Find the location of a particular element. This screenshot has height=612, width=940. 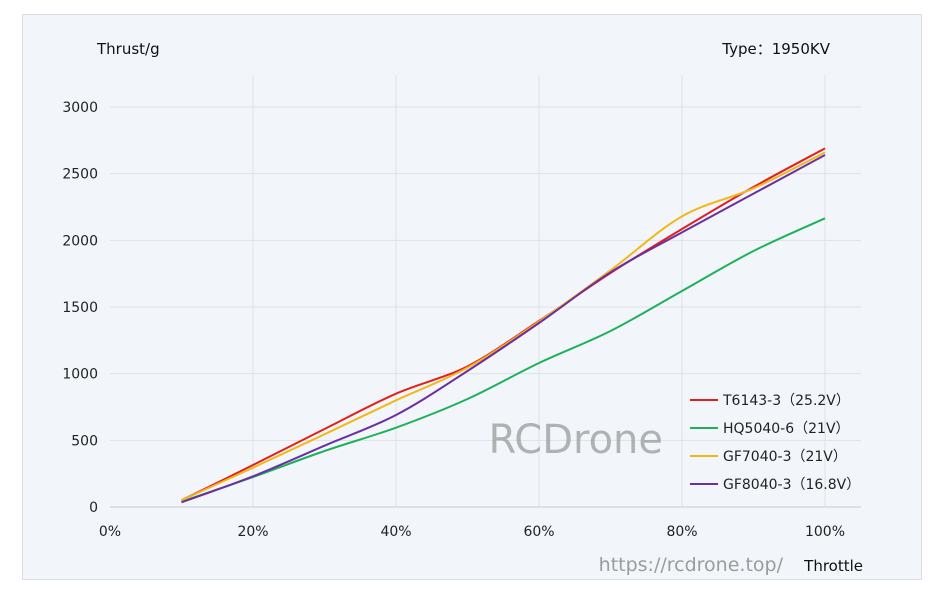

type-label: Type：1950KV is located at coordinates (775, 49).